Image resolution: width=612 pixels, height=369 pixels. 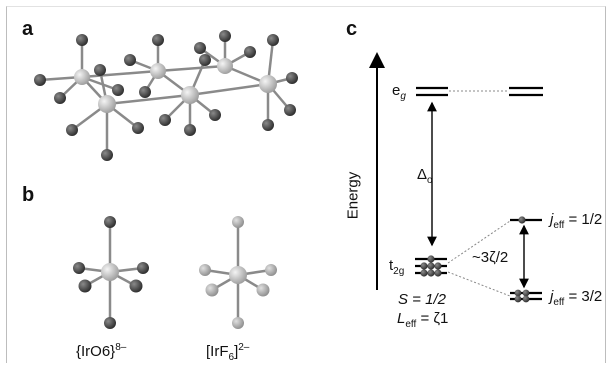 What do you see at coordinates (431, 266) in the screenshot?
I see `t2g-electrons` at bounding box center [431, 266].